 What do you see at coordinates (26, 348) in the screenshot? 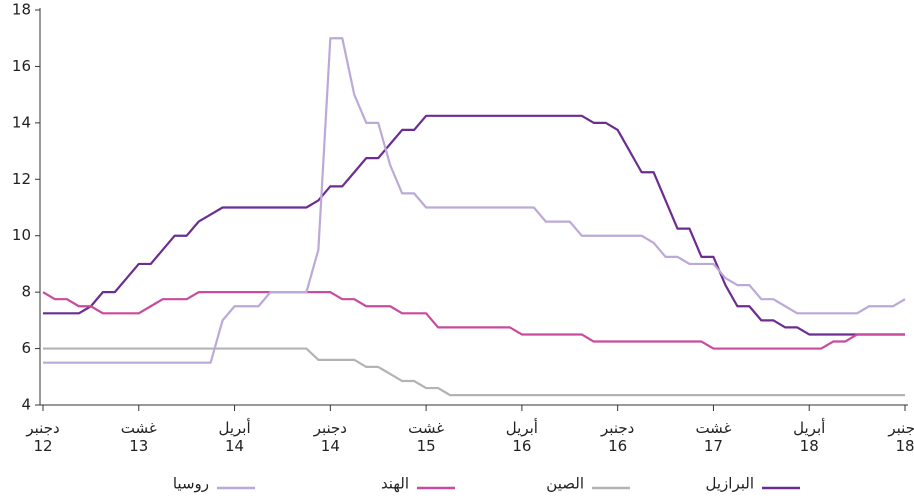
I see `y-tick-label: 6` at bounding box center [26, 348].